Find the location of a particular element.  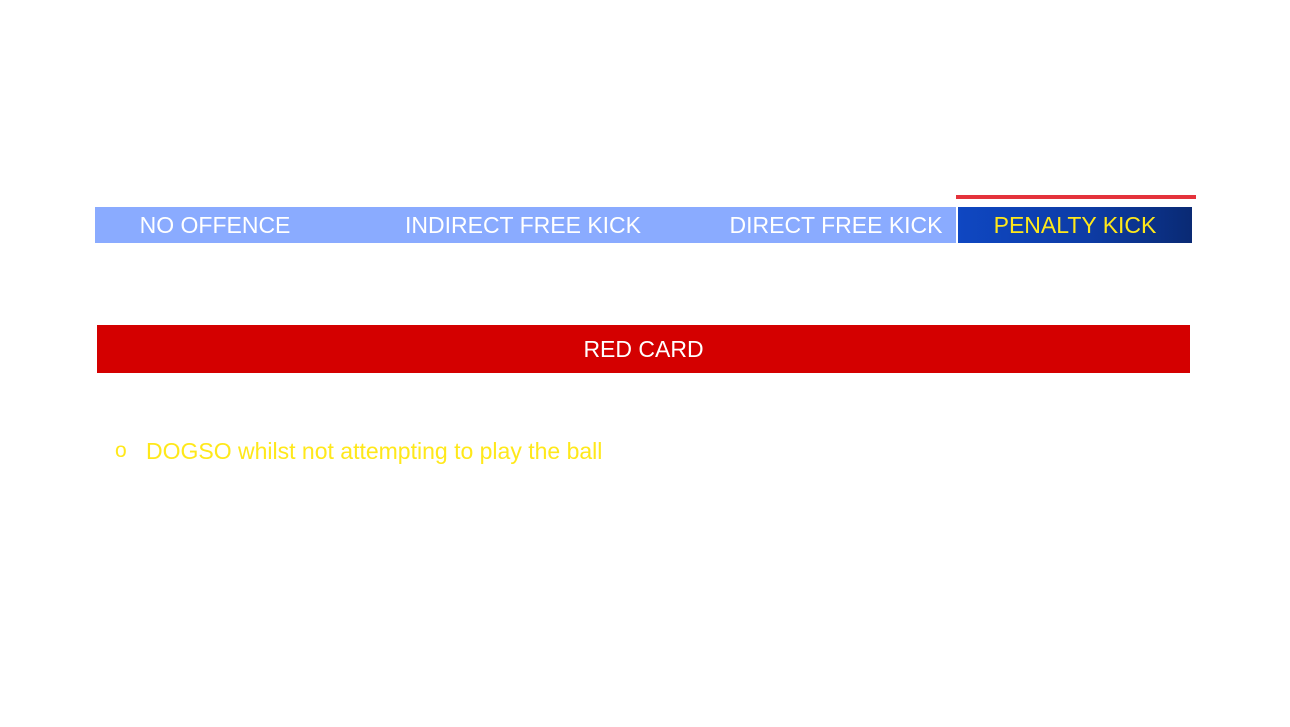

red-card-banner: RED CARD is located at coordinates (643, 349).